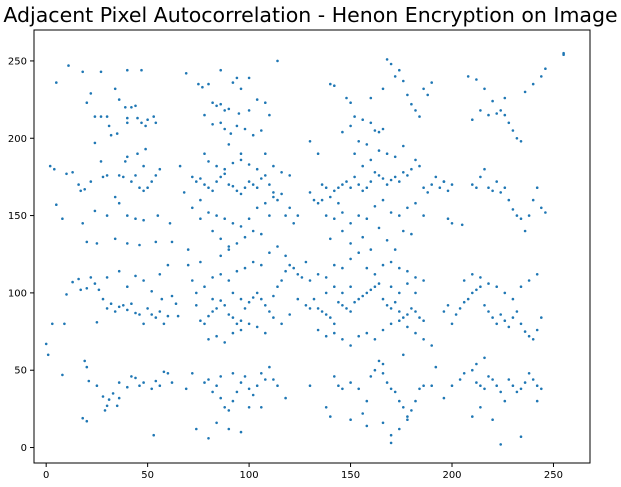  Describe the element at coordinates (21, 255) in the screenshot. I see `y-axis: 0 50 100 150 200 250` at that location.